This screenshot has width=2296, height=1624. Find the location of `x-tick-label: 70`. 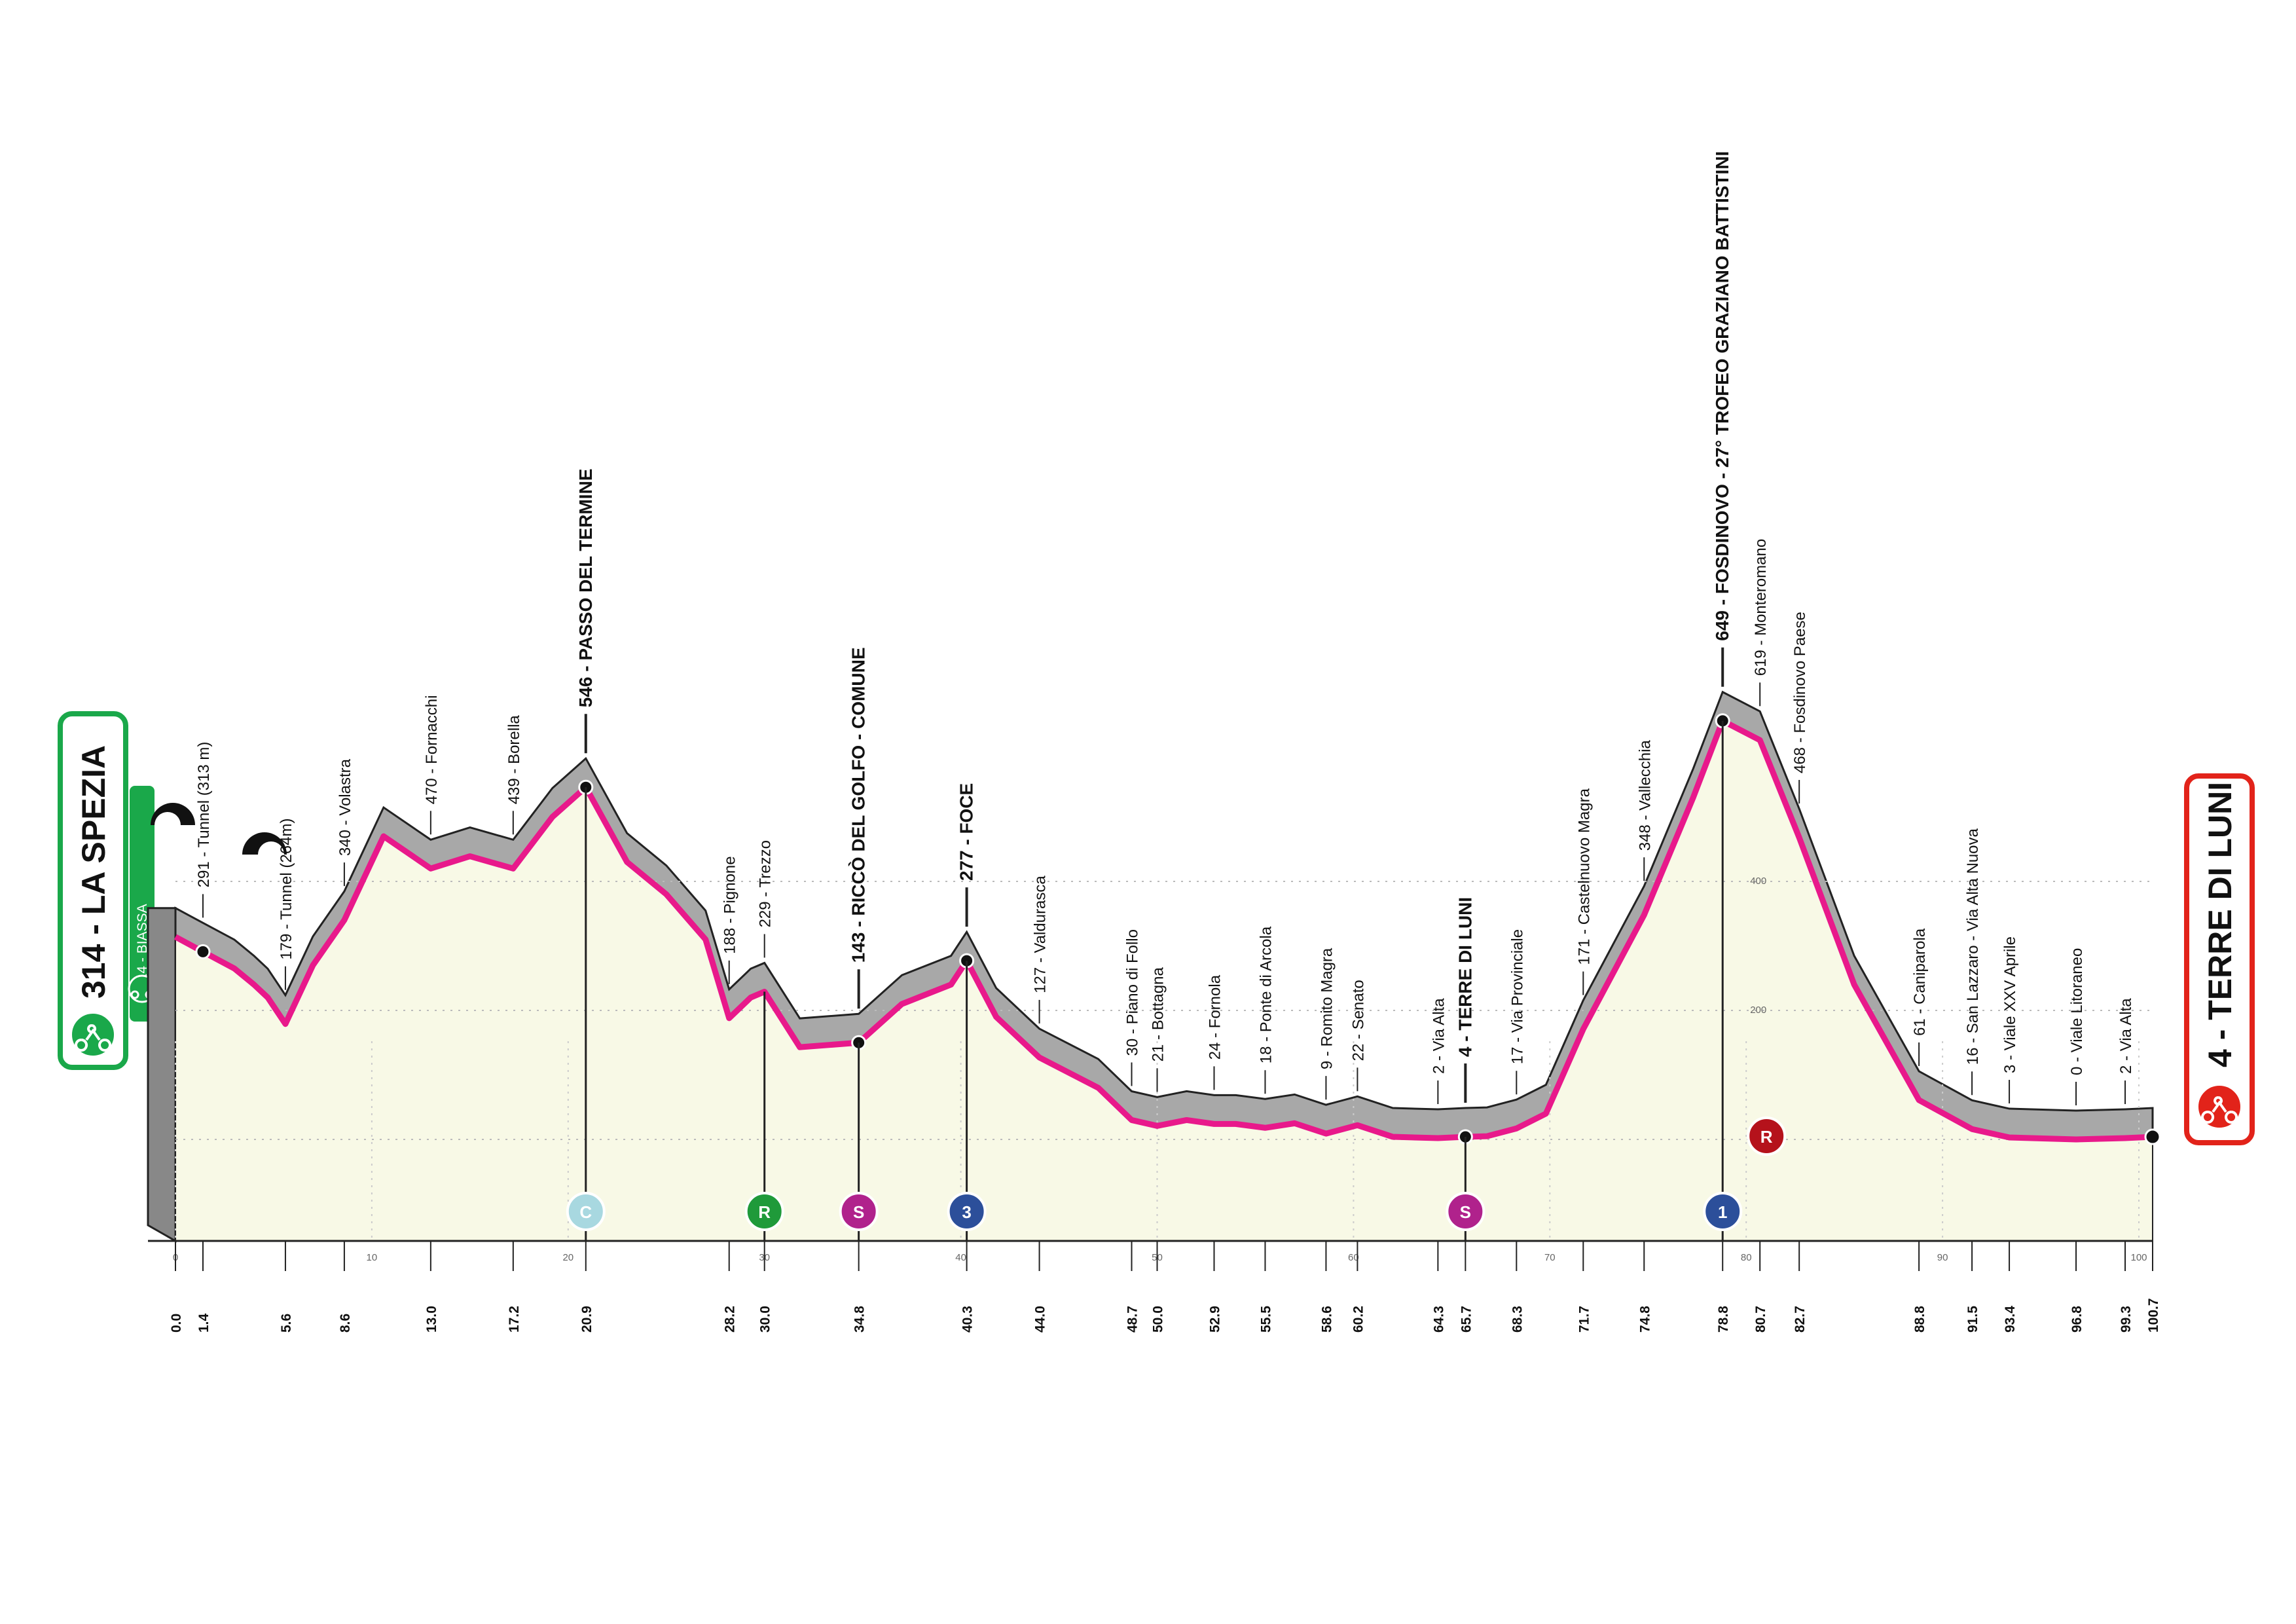

x-tick-label: 70 is located at coordinates (1550, 1257).